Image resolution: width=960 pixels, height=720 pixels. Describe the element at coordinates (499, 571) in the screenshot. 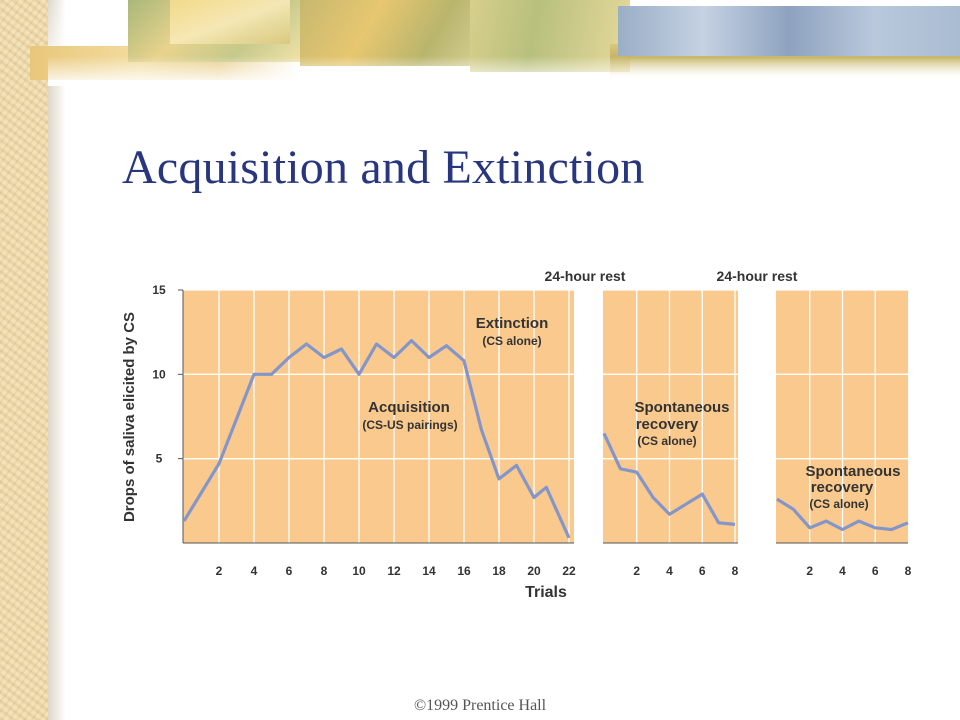

I see `x-tick-label: 18` at that location.